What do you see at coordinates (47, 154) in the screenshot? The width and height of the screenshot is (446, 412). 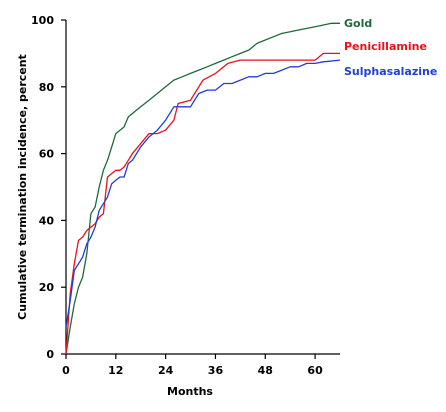 I see `y-tick-label: 60` at bounding box center [47, 154].